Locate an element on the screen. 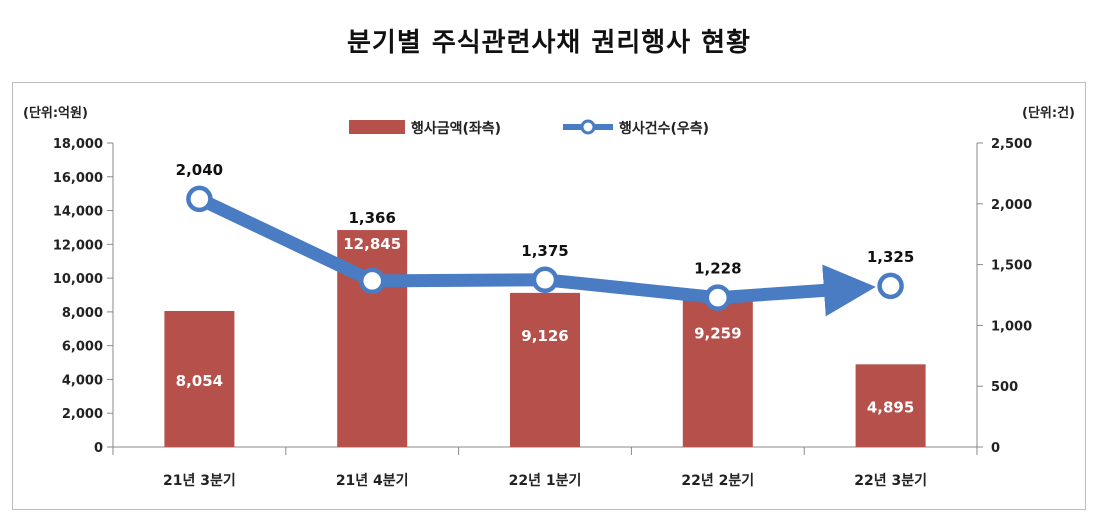 The image size is (1098, 514). right-tick-label: 1,000 is located at coordinates (1011, 326).